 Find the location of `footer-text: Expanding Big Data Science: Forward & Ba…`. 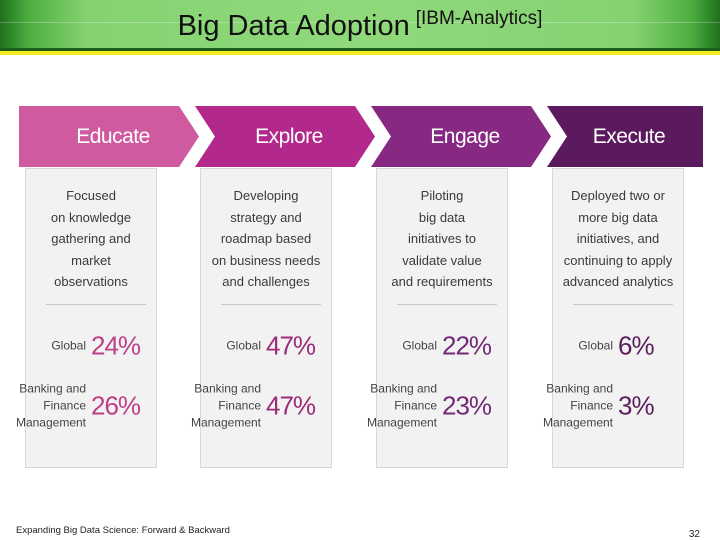

footer-text: Expanding Big Data Science: Forward & Ba… is located at coordinates (123, 530).